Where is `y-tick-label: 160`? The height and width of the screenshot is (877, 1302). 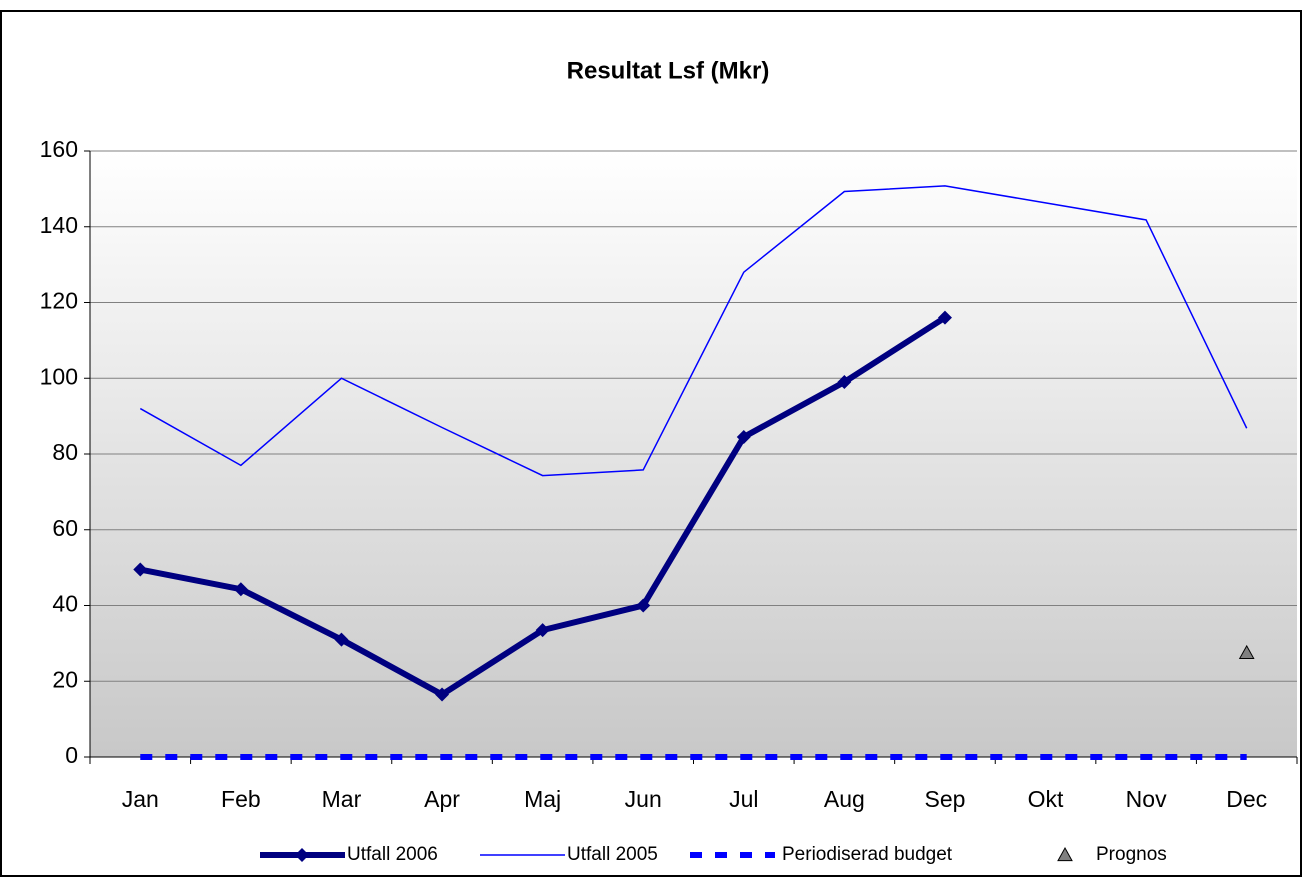
y-tick-label: 160 is located at coordinates (59, 149).